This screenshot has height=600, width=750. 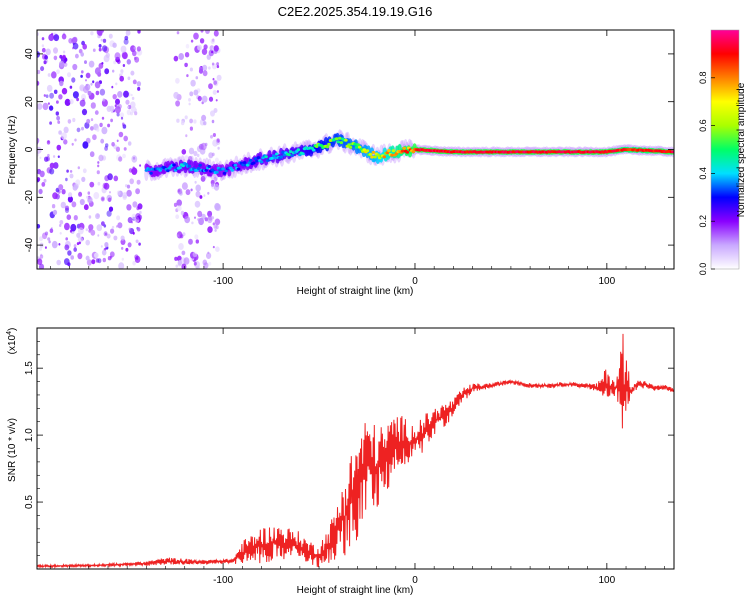 I want to click on heatmap-x-label: Height of straight line (km), so click(x=355, y=291).